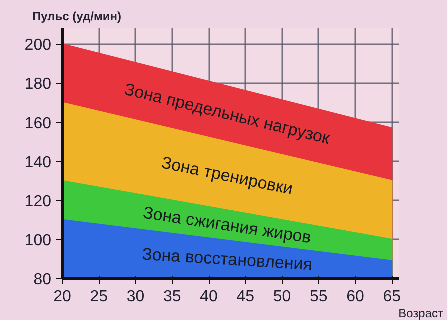  I want to click on x-tick-label: 30, so click(135, 297).